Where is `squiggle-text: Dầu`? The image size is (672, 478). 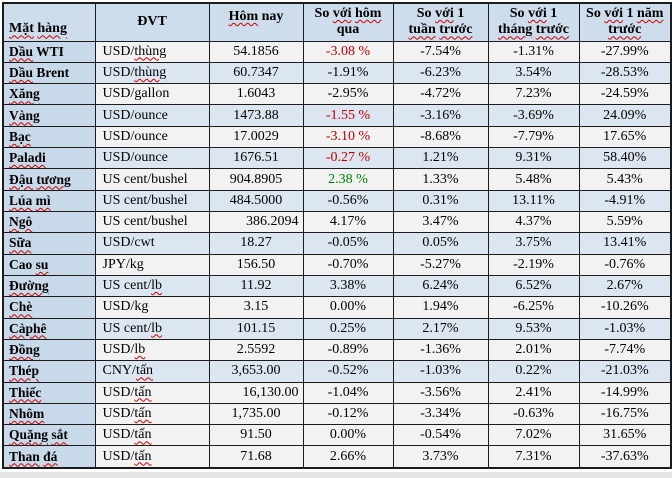 squiggle-text: Dầu is located at coordinates (21, 72).